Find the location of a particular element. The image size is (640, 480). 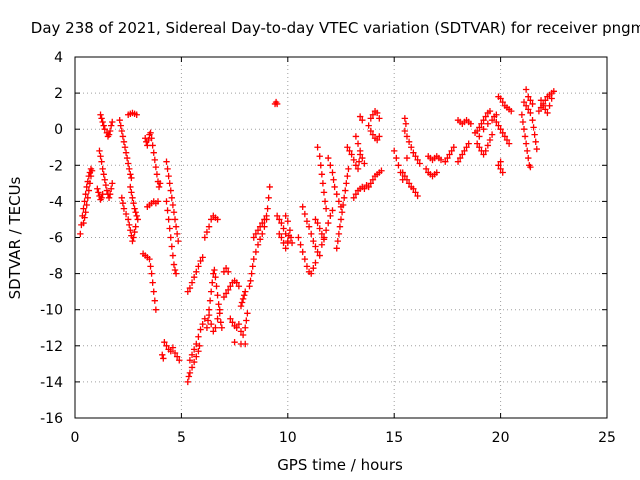

x-tick-label: 10 is located at coordinates (288, 438).